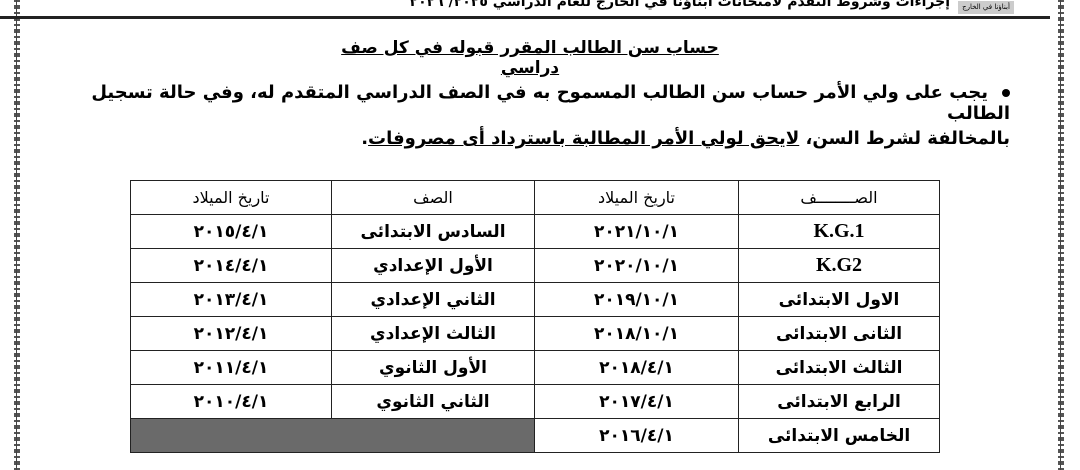 This screenshot has width=1080, height=470. Describe the element at coordinates (231, 401) in the screenshot. I see `table-cell: ٢٠١٠/٤/١` at that location.